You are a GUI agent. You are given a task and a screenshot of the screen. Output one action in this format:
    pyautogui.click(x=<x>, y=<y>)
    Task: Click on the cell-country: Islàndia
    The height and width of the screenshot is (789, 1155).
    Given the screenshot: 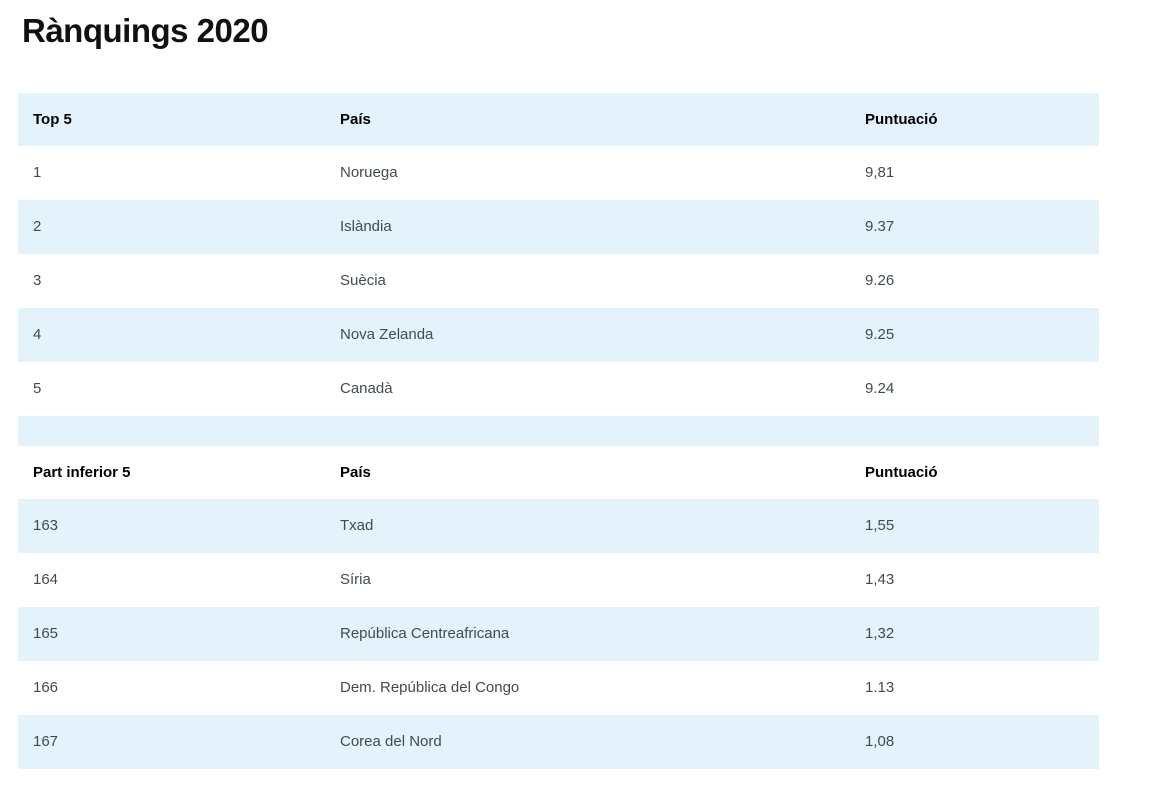 What is the action you would take?
    pyautogui.click(x=366, y=227)
    